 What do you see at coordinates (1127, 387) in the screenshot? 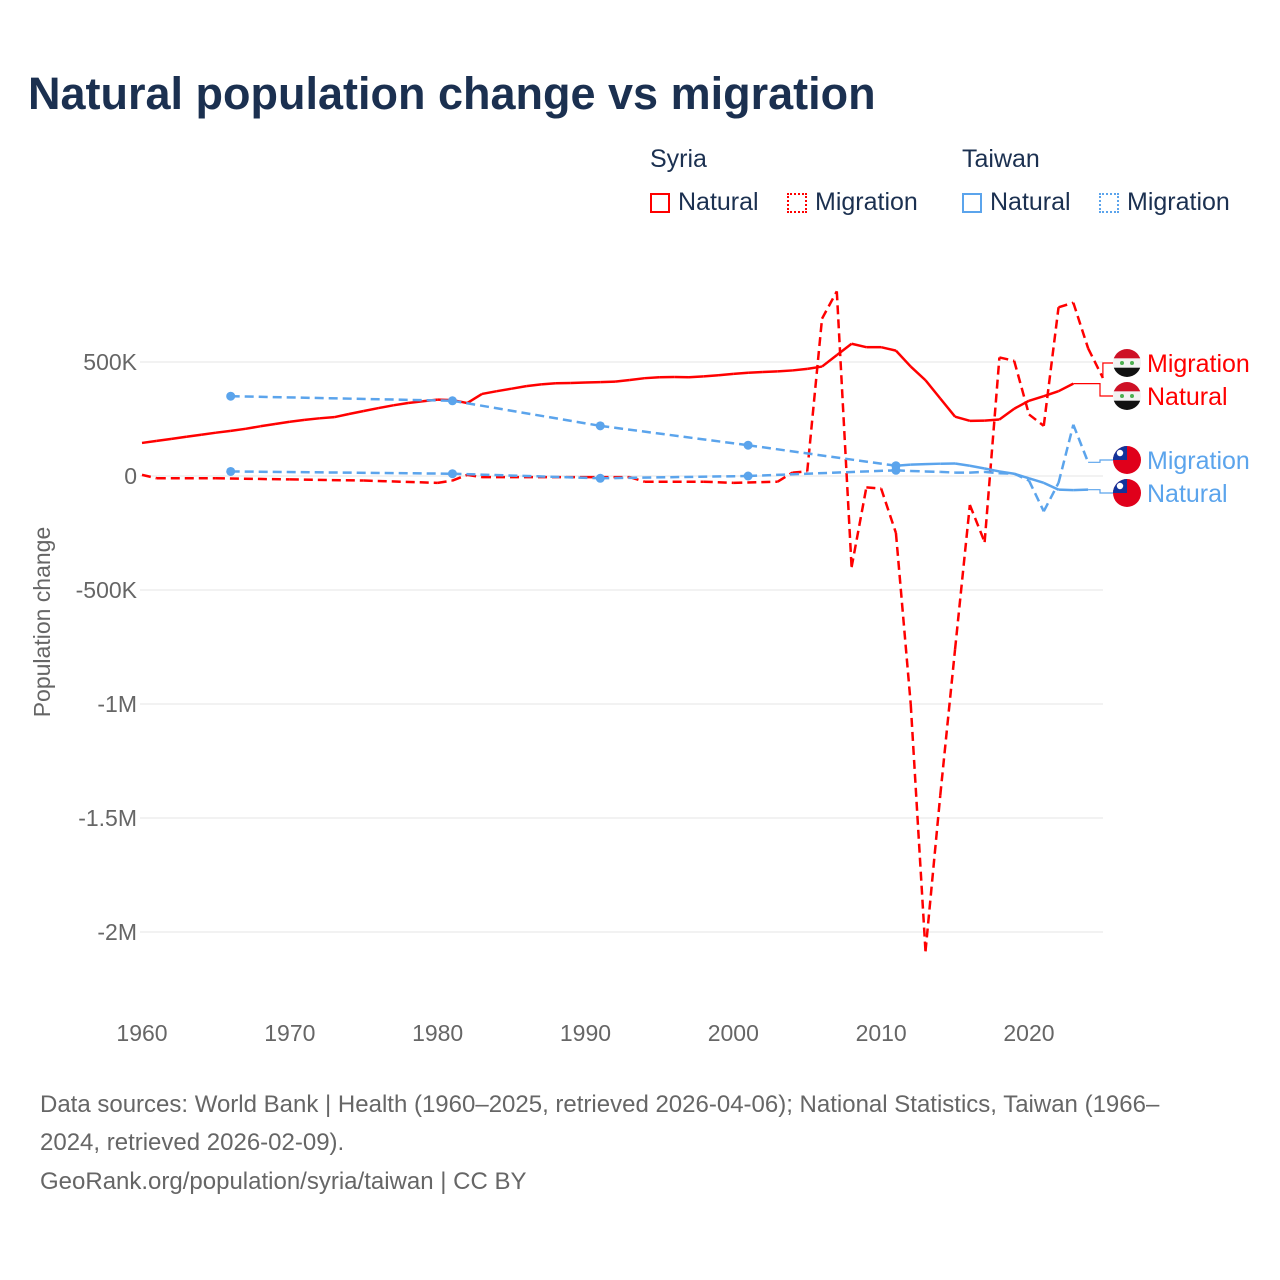
I see `flag-stripe-red` at bounding box center [1127, 387].